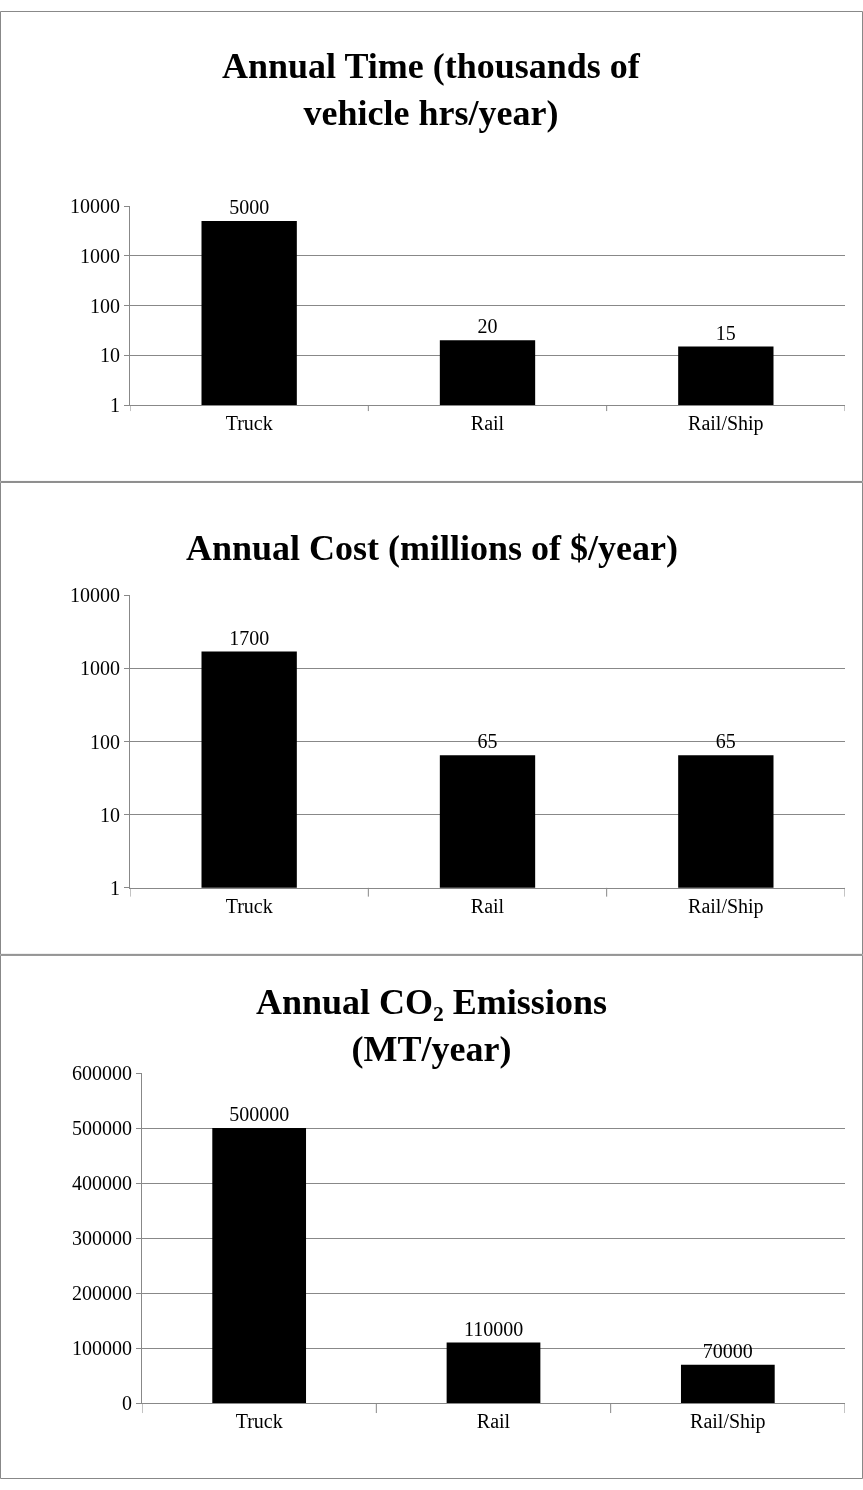 The image size is (863, 1490). I want to click on data-label: 110000, so click(493, 1328).